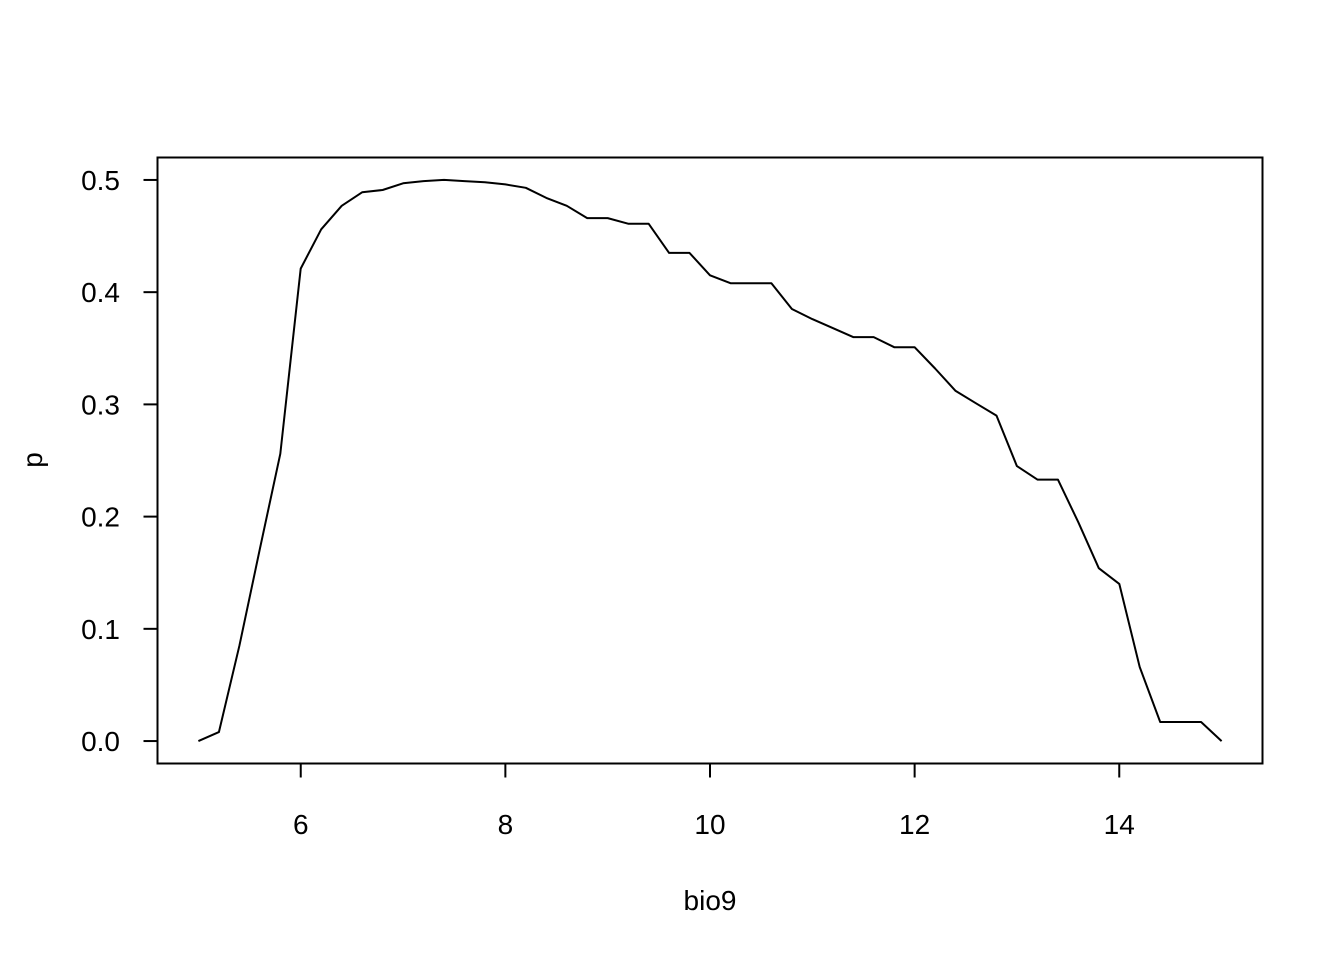 The image size is (1344, 960). I want to click on y-tick-label: 0.3, so click(100, 404).